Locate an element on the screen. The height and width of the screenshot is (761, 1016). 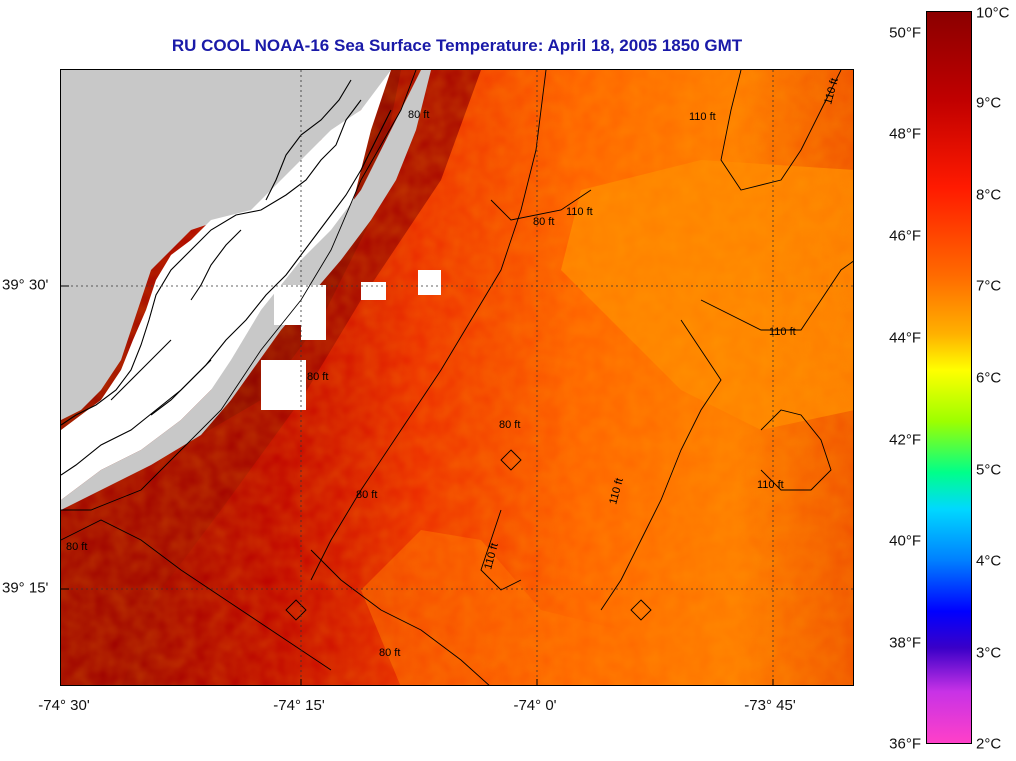
x-tick-label: -74° 15' is located at coordinates (299, 705).